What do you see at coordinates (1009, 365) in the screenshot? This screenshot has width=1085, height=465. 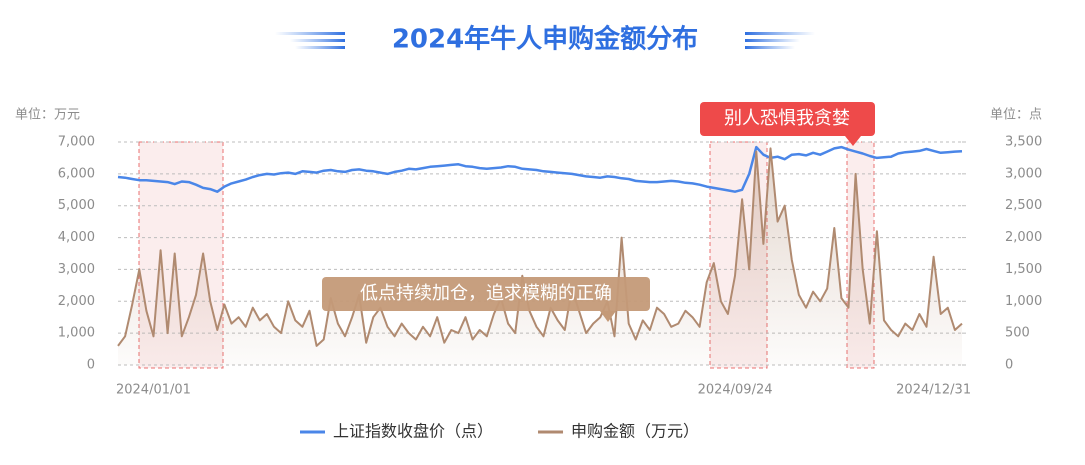 I see `y2-tick-label: 0` at bounding box center [1009, 365].